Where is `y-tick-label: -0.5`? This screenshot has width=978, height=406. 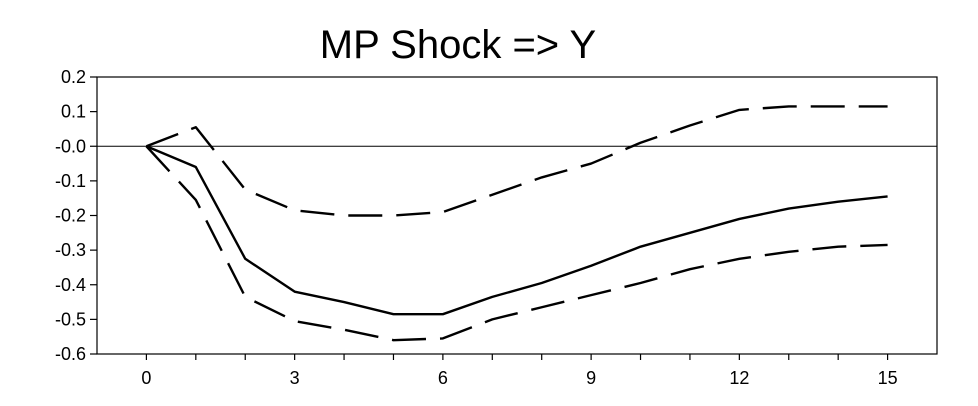
y-tick-label: -0.5 is located at coordinates (70, 319).